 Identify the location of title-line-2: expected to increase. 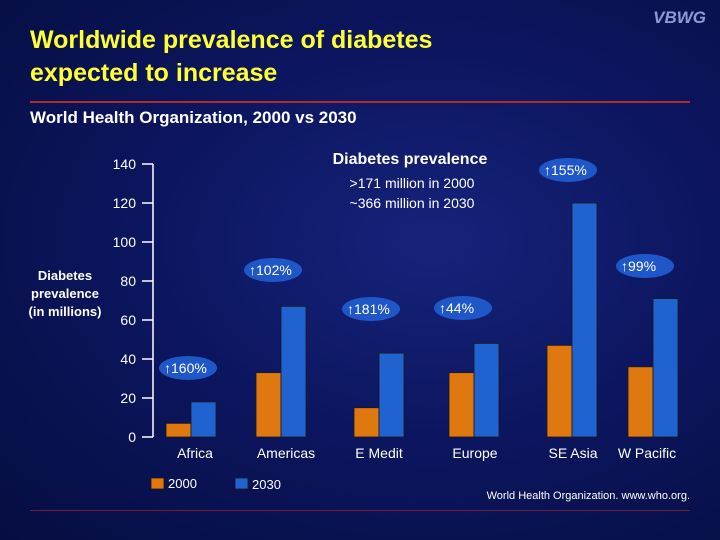
(154, 73).